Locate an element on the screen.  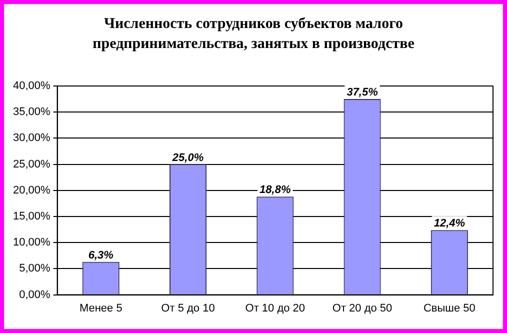
y-tick-label: 30,00% is located at coordinates (31, 138).